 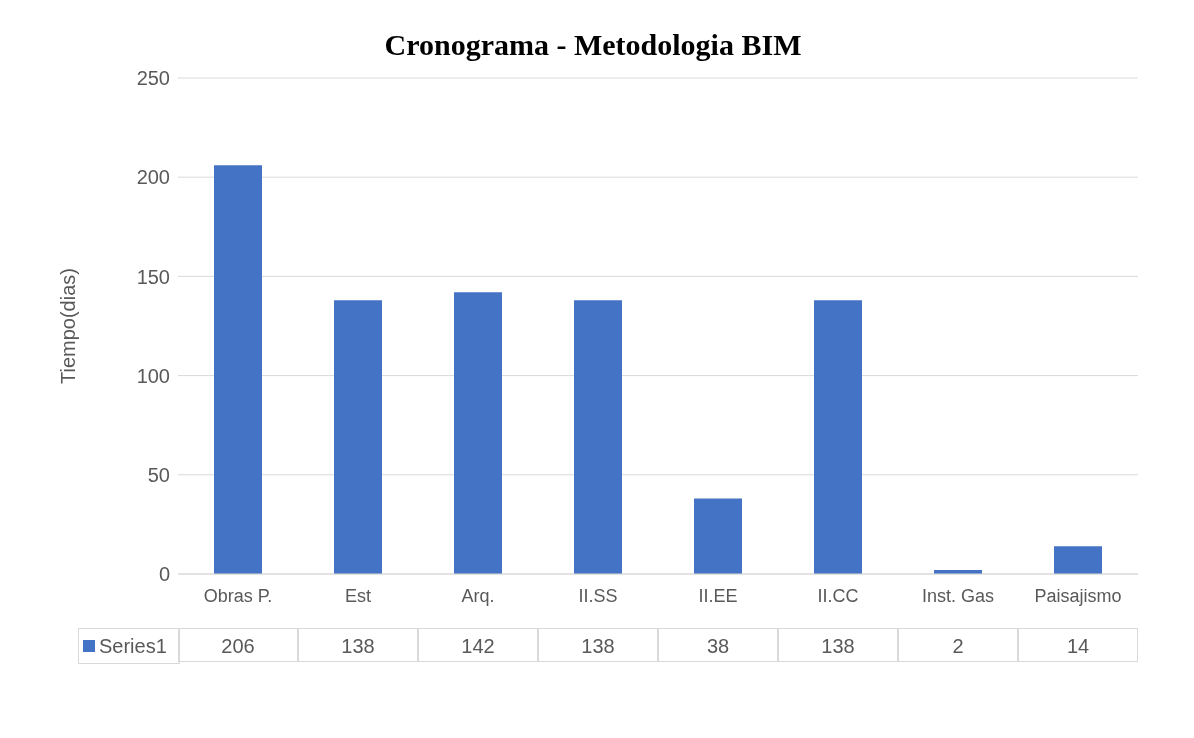 I want to click on x-tick-label: Arq., so click(x=478, y=596).